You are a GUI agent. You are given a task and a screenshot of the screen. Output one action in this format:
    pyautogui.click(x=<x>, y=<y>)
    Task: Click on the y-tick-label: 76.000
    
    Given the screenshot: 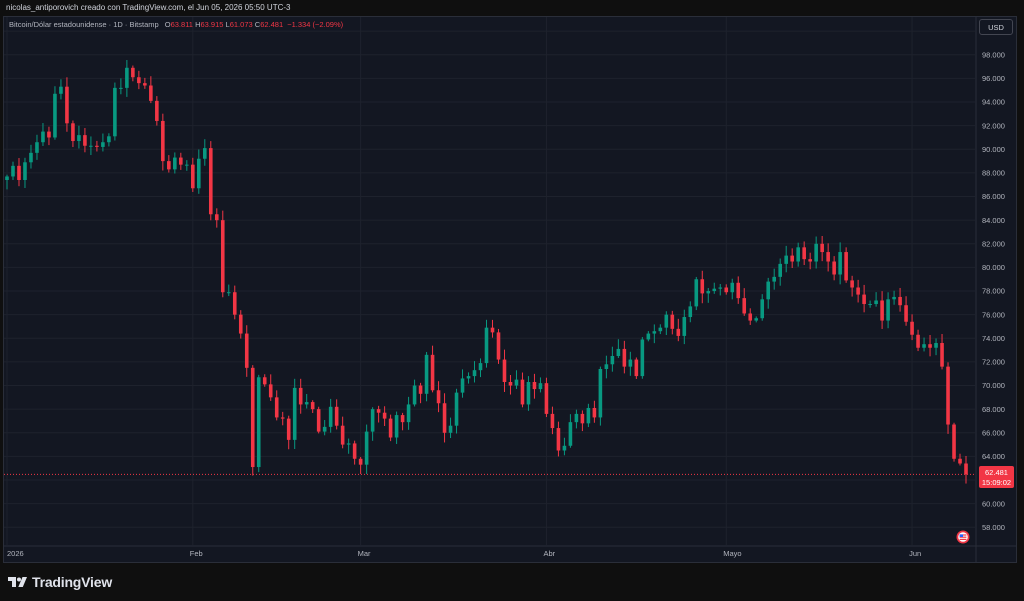 What is the action you would take?
    pyautogui.click(x=993, y=314)
    